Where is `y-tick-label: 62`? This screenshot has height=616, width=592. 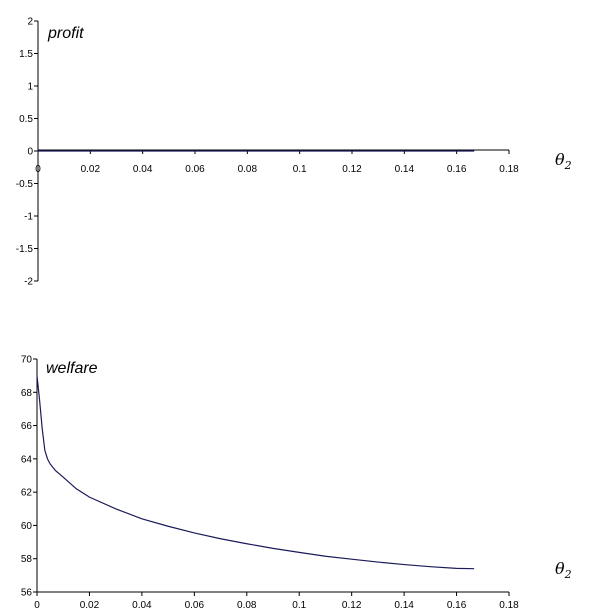
y-tick-label: 62 is located at coordinates (27, 493).